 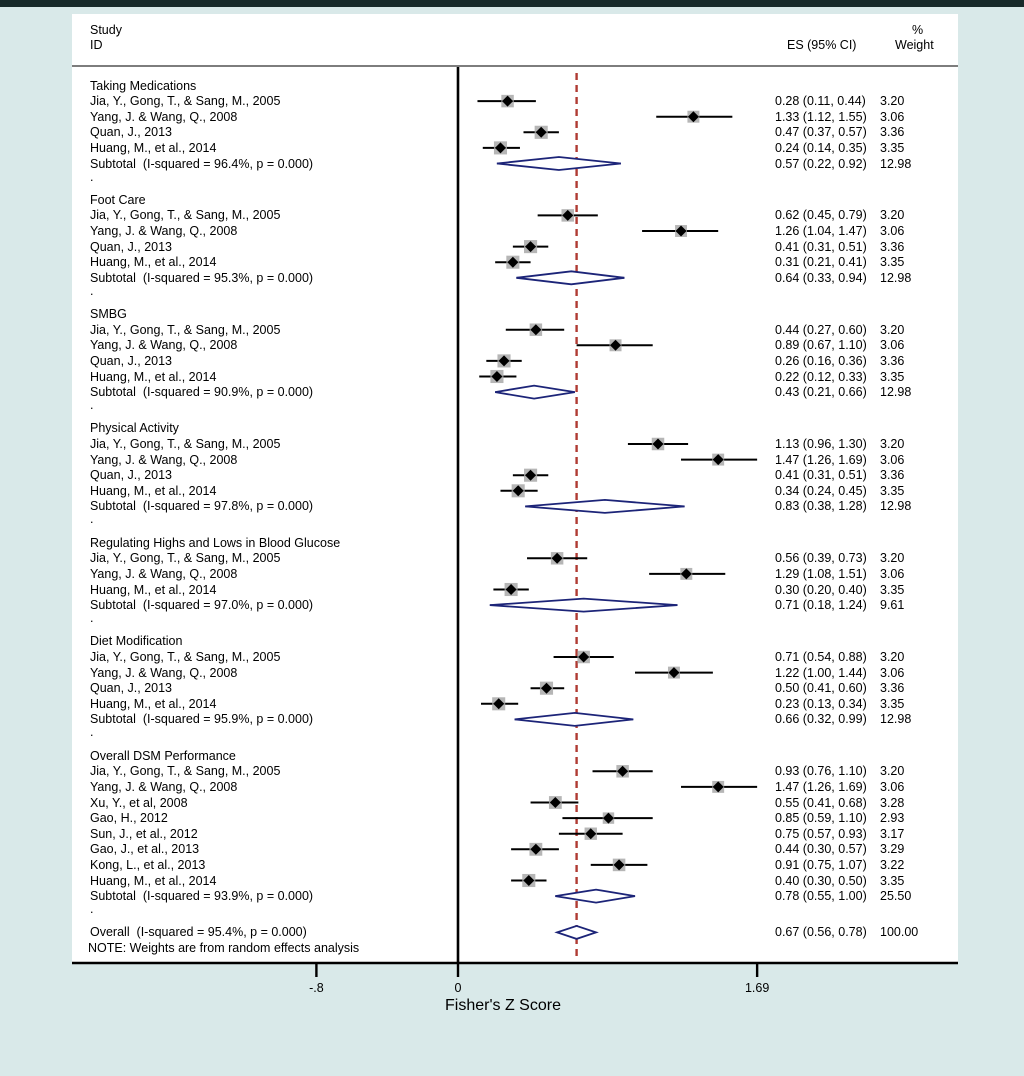 What do you see at coordinates (198, 932) in the screenshot?
I see `overall-label: Overall (I-squared = 95.4%, p = 0.000)` at bounding box center [198, 932].